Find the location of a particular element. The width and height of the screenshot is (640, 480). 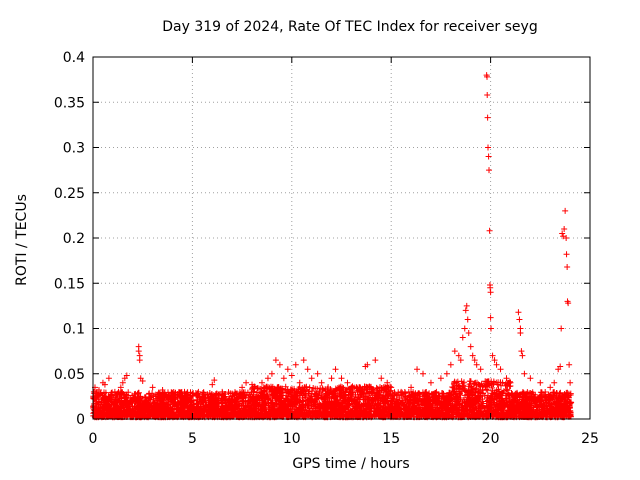

x-tick-label: 5 is located at coordinates (192, 439).